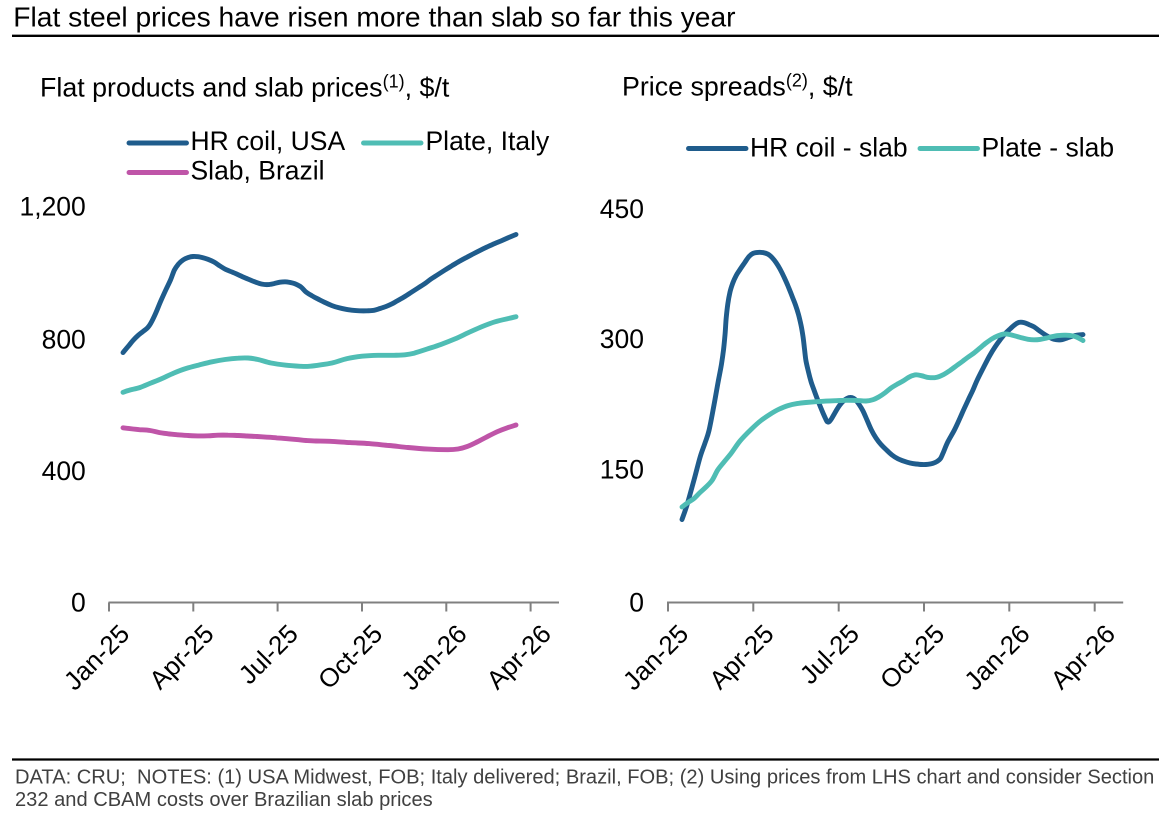 This screenshot has width=1172, height=814. I want to click on svg-text: 400, so click(64, 471).